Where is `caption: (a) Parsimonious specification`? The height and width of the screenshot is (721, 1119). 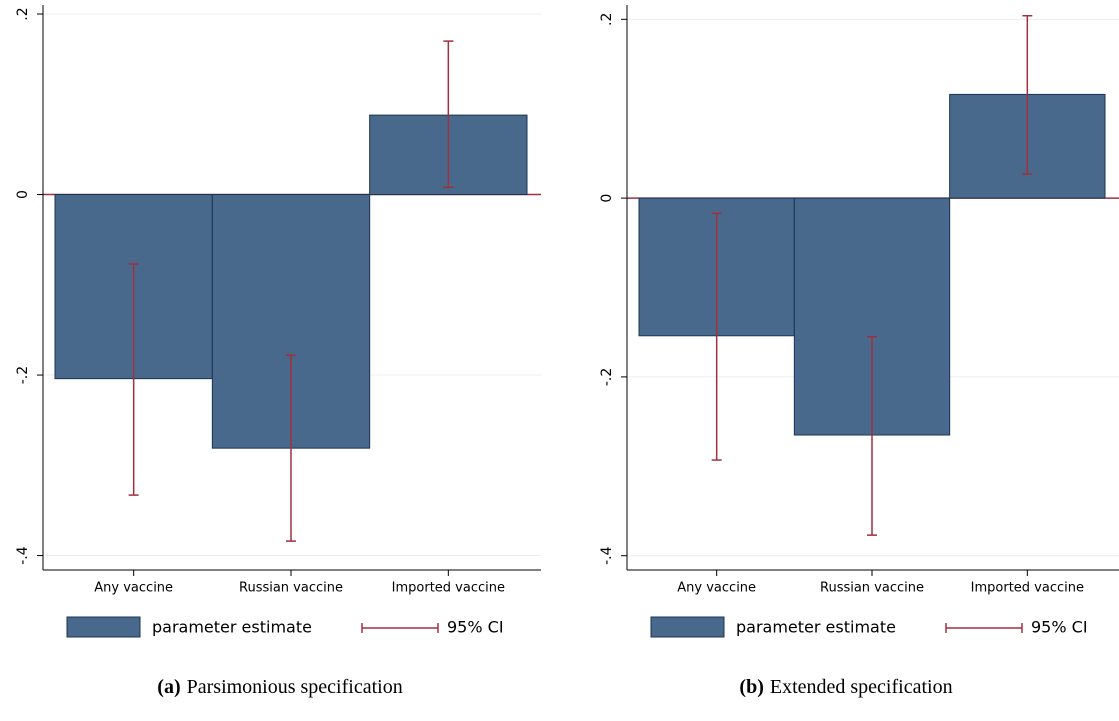 caption: (a) Parsimonious specification is located at coordinates (279, 687).